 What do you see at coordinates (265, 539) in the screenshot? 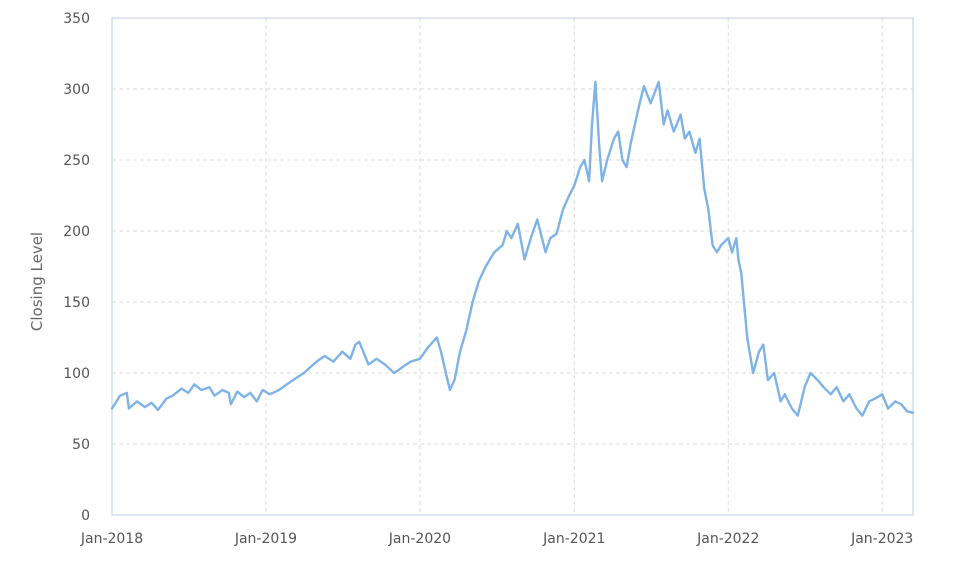
I see `x-tick-label: Jan-2019` at bounding box center [265, 539].